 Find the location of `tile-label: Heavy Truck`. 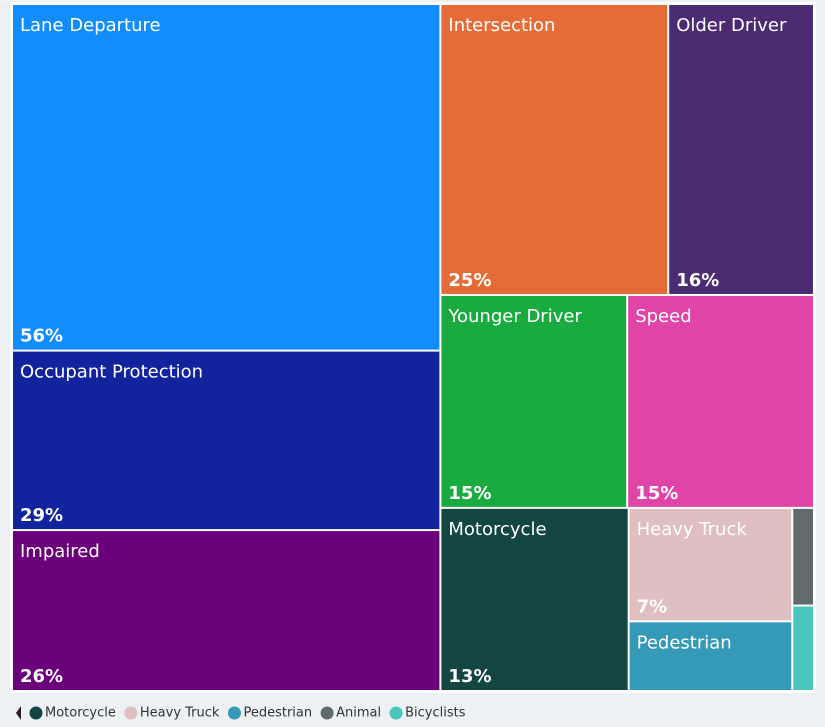

tile-label: Heavy Truck is located at coordinates (692, 529).